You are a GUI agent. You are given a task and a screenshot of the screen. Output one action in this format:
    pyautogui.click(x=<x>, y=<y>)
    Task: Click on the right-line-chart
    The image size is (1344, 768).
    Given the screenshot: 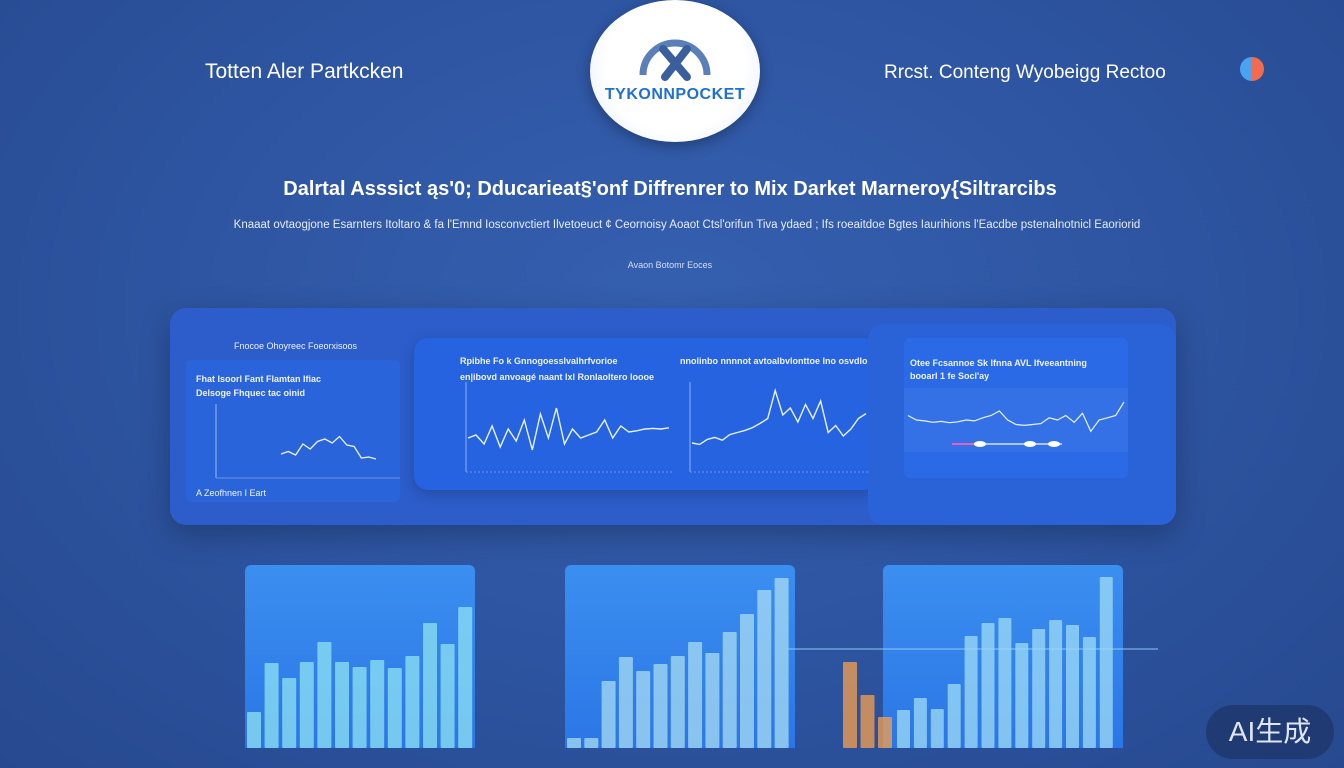 What is the action you would take?
    pyautogui.click(x=1016, y=420)
    